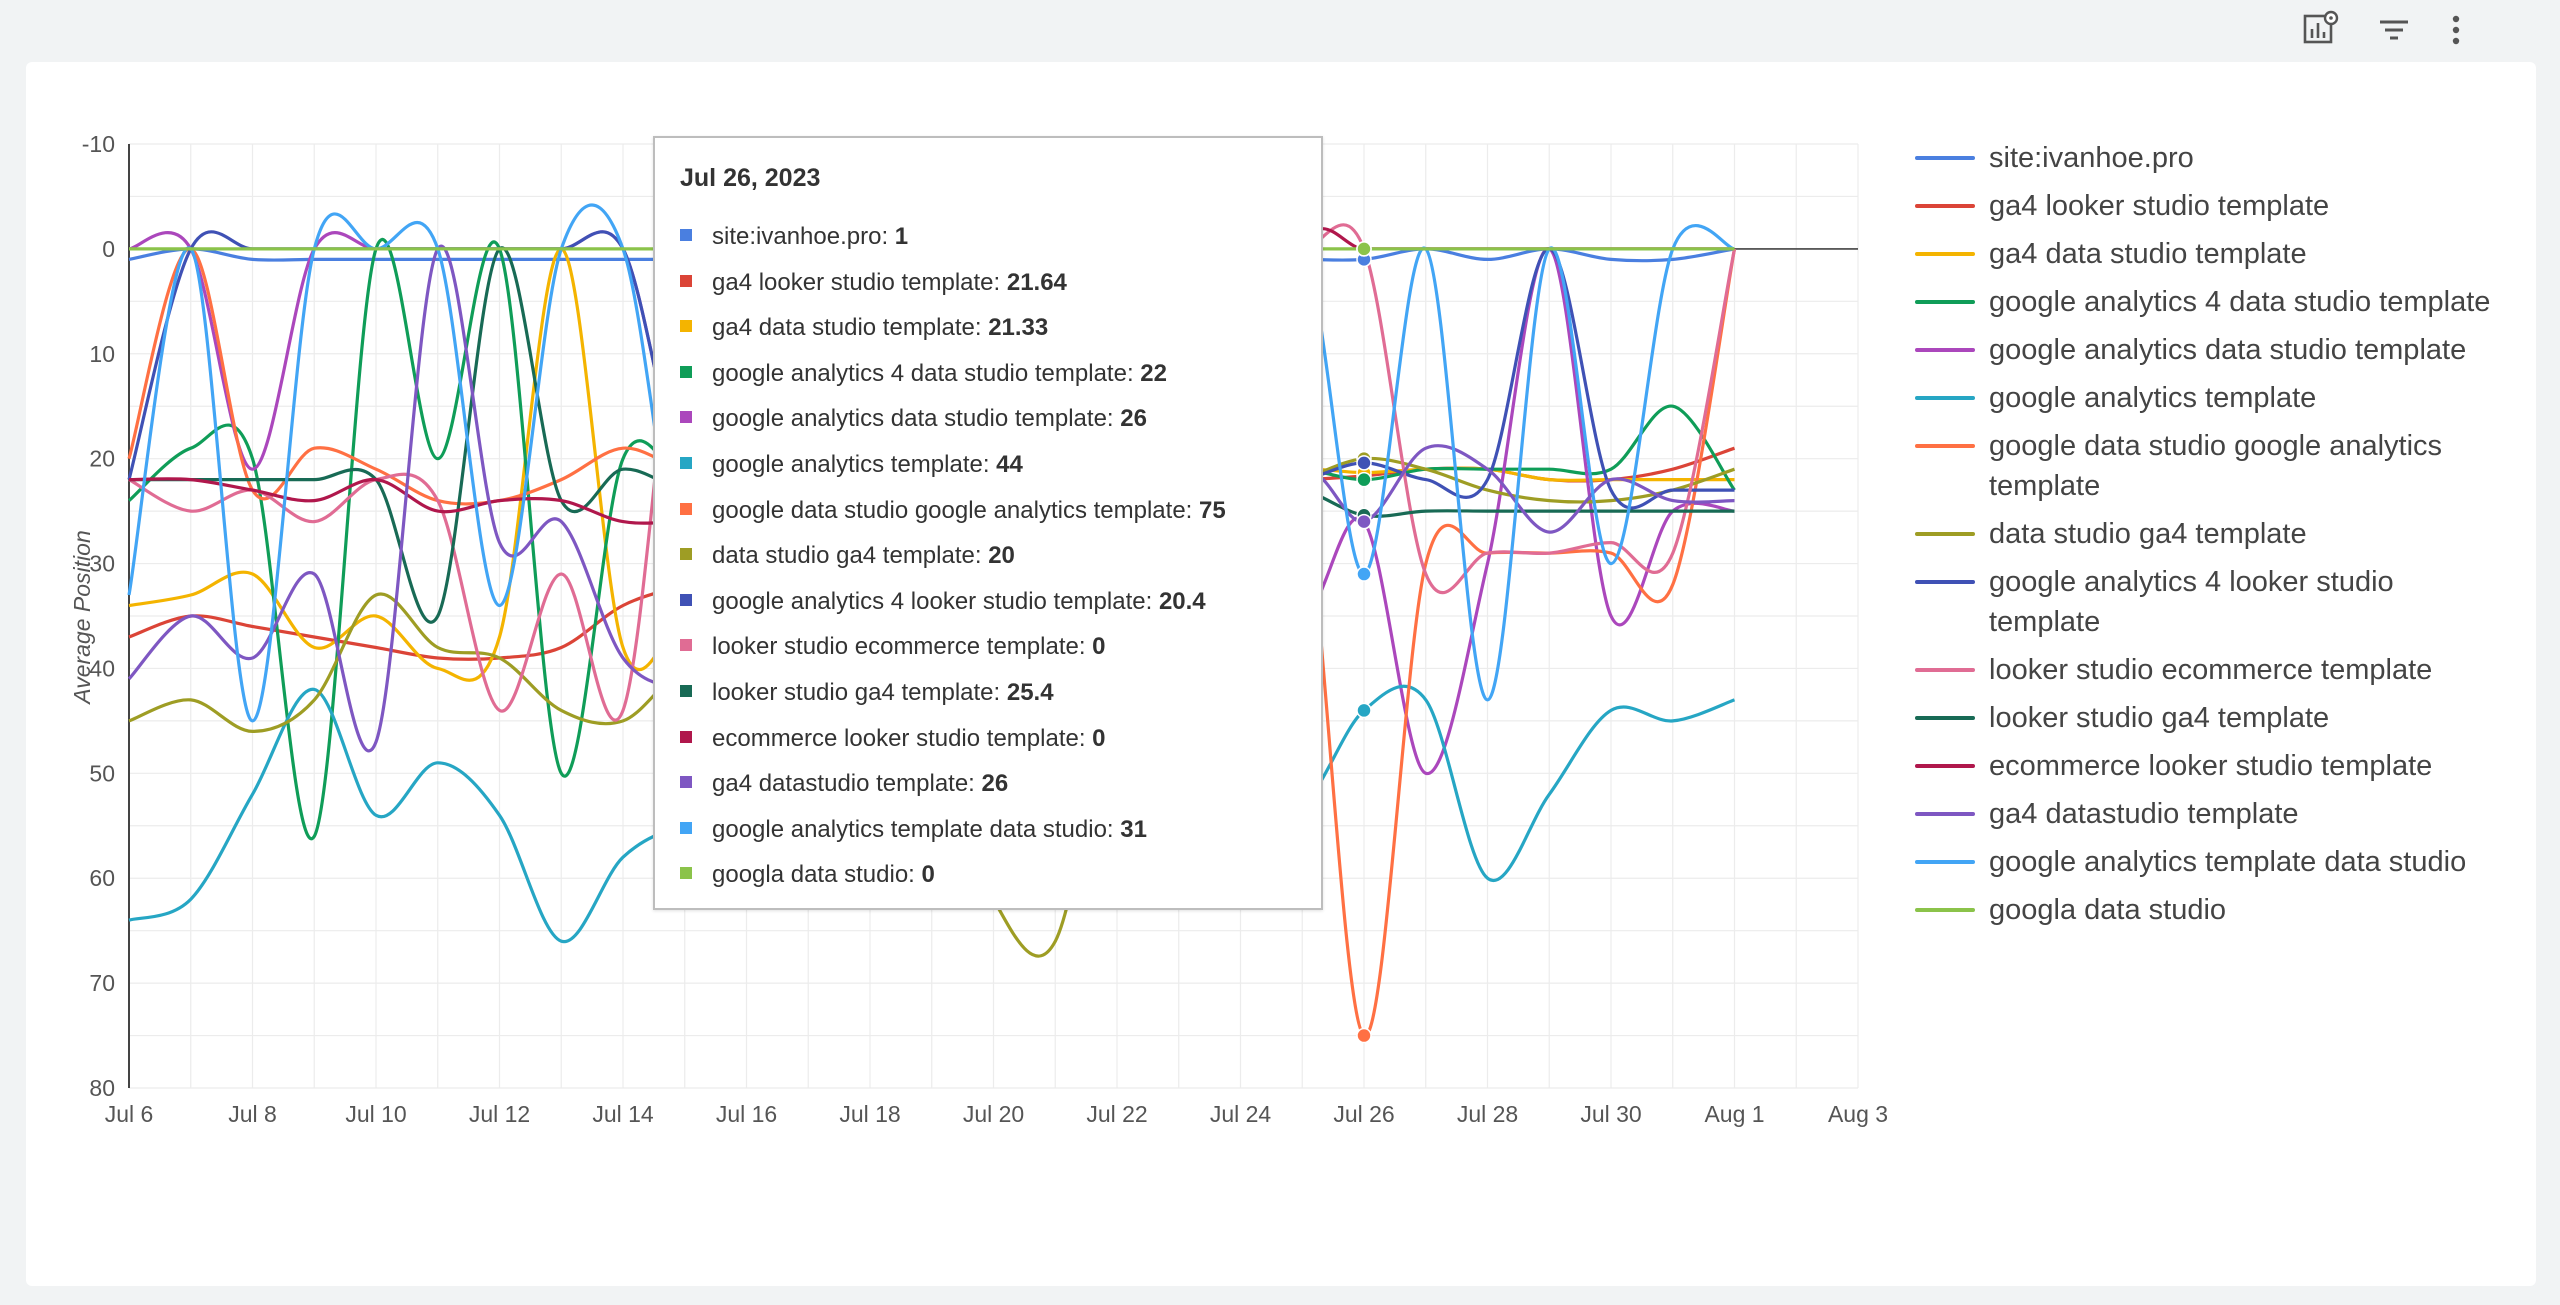 The width and height of the screenshot is (2560, 1305). Describe the element at coordinates (817, 875) in the screenshot. I see `tooltip-label: googla data studio:` at that location.